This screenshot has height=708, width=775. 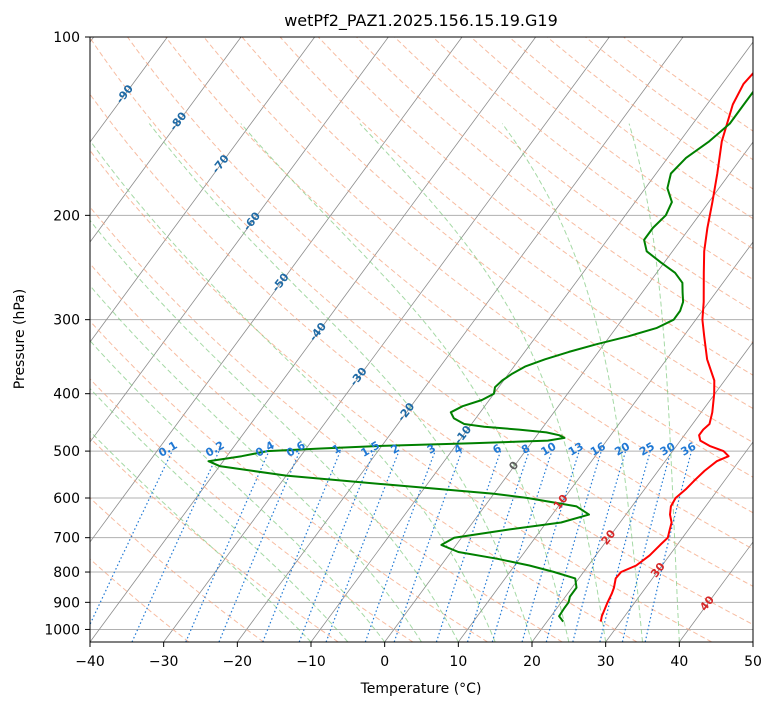 I want to click on y-tick-label: 600, so click(x=66, y=499).